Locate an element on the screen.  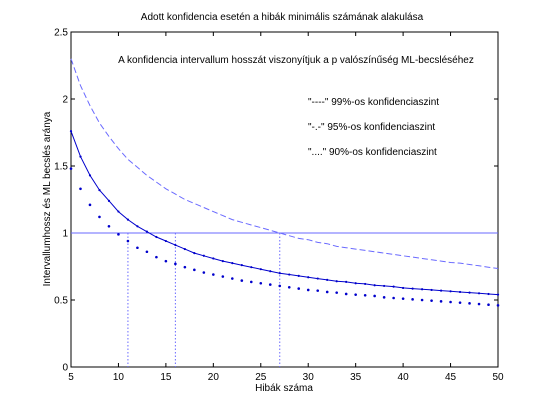
x-tick-label: 15 is located at coordinates (166, 377).